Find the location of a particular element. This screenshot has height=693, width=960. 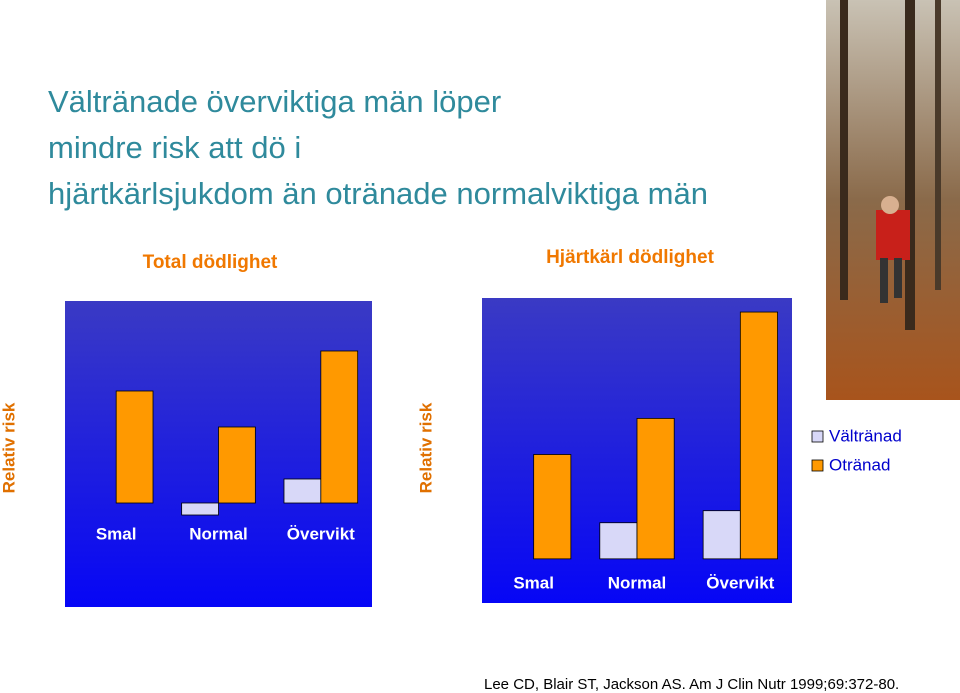

chart-title: Hjärtkärl dödlighet is located at coordinates (630, 257).